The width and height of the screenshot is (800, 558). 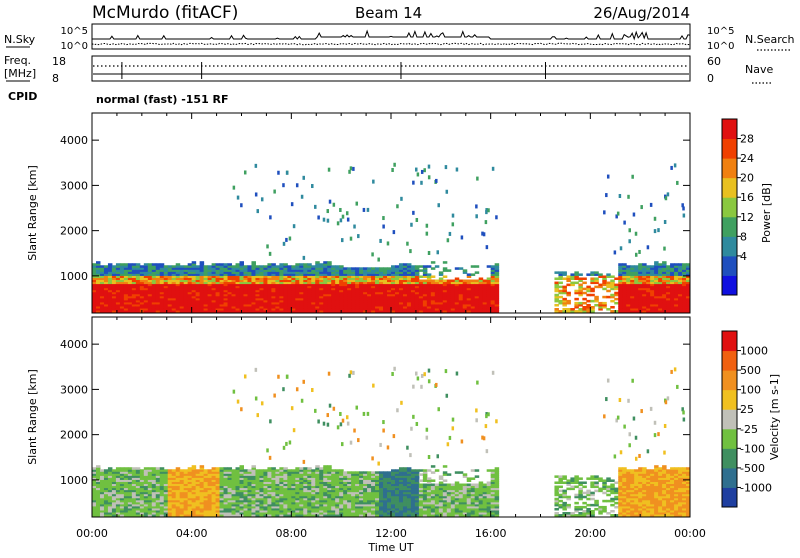 What do you see at coordinates (20, 73) in the screenshot?
I see `freq-label-2: [MHz]` at bounding box center [20, 73].